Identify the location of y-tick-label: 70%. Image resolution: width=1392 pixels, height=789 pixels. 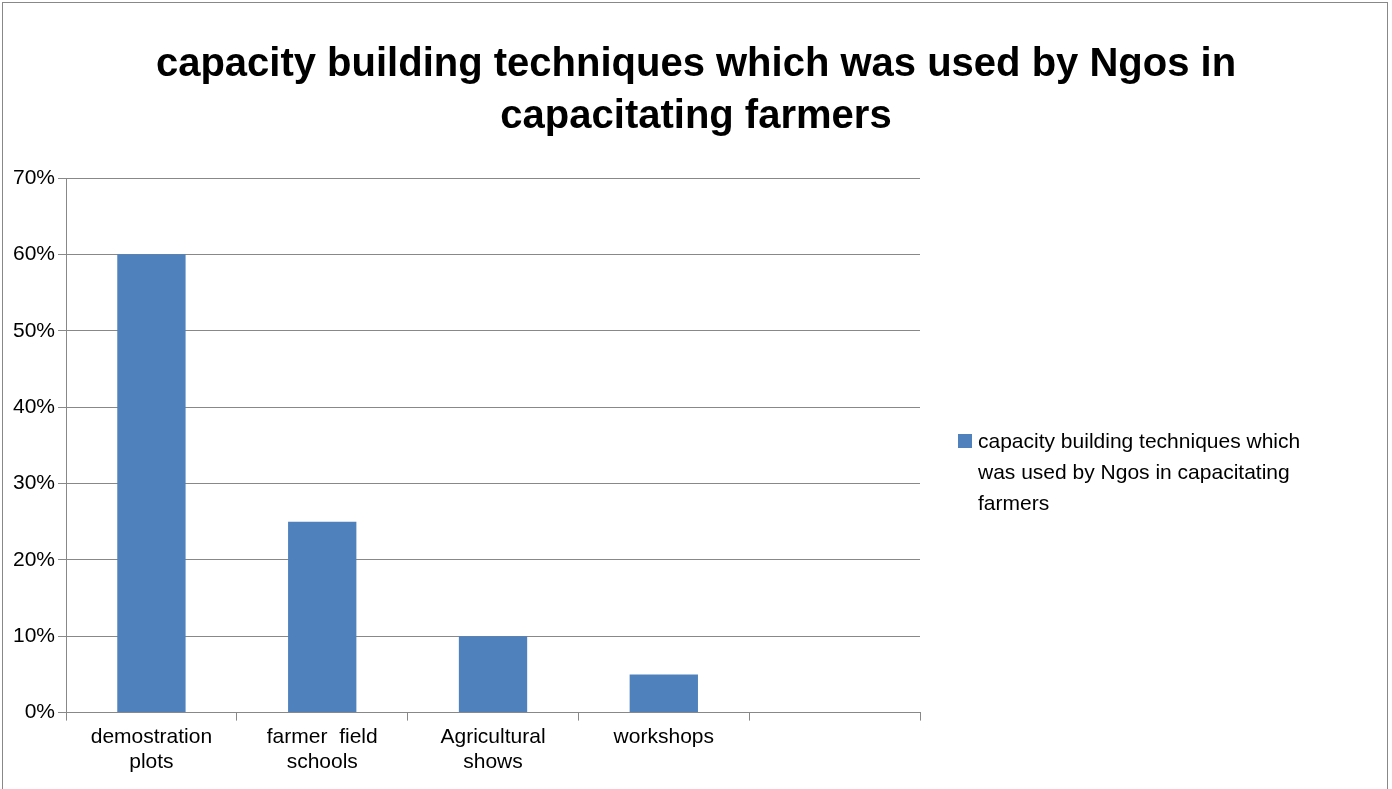
(34, 176).